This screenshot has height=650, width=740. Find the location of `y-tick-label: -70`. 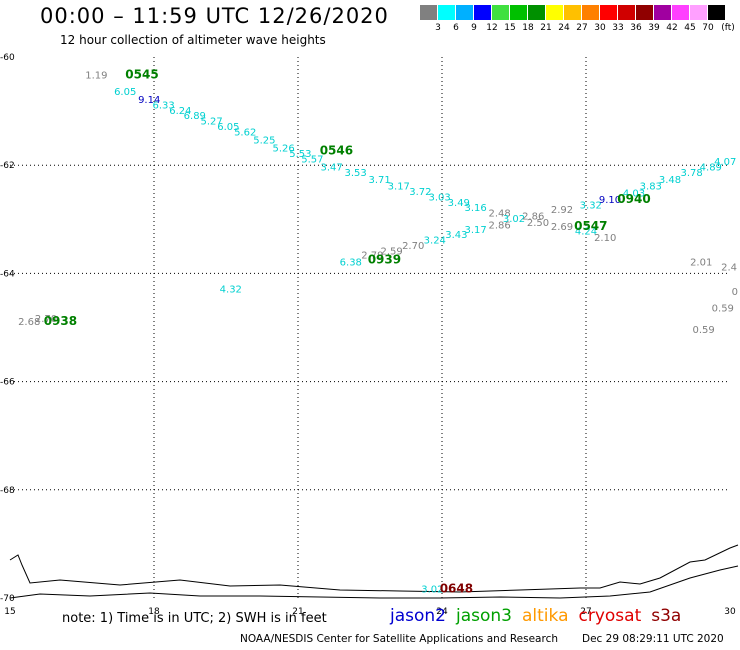

y-tick-label: -70 is located at coordinates (7, 599).